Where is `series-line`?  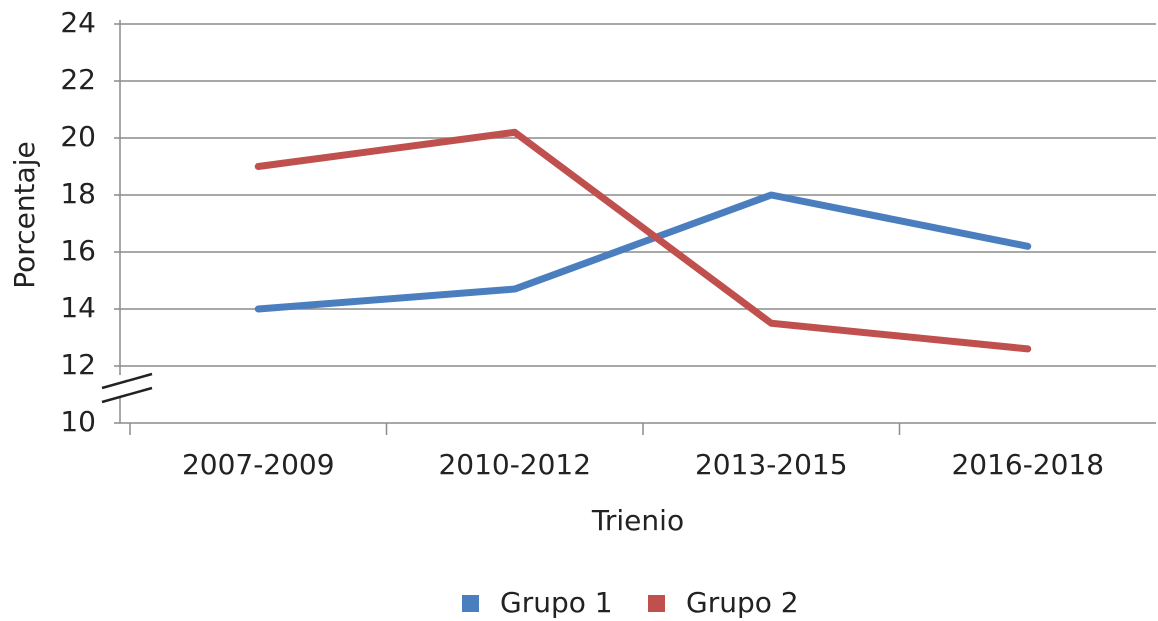 series-line is located at coordinates (643, 252).